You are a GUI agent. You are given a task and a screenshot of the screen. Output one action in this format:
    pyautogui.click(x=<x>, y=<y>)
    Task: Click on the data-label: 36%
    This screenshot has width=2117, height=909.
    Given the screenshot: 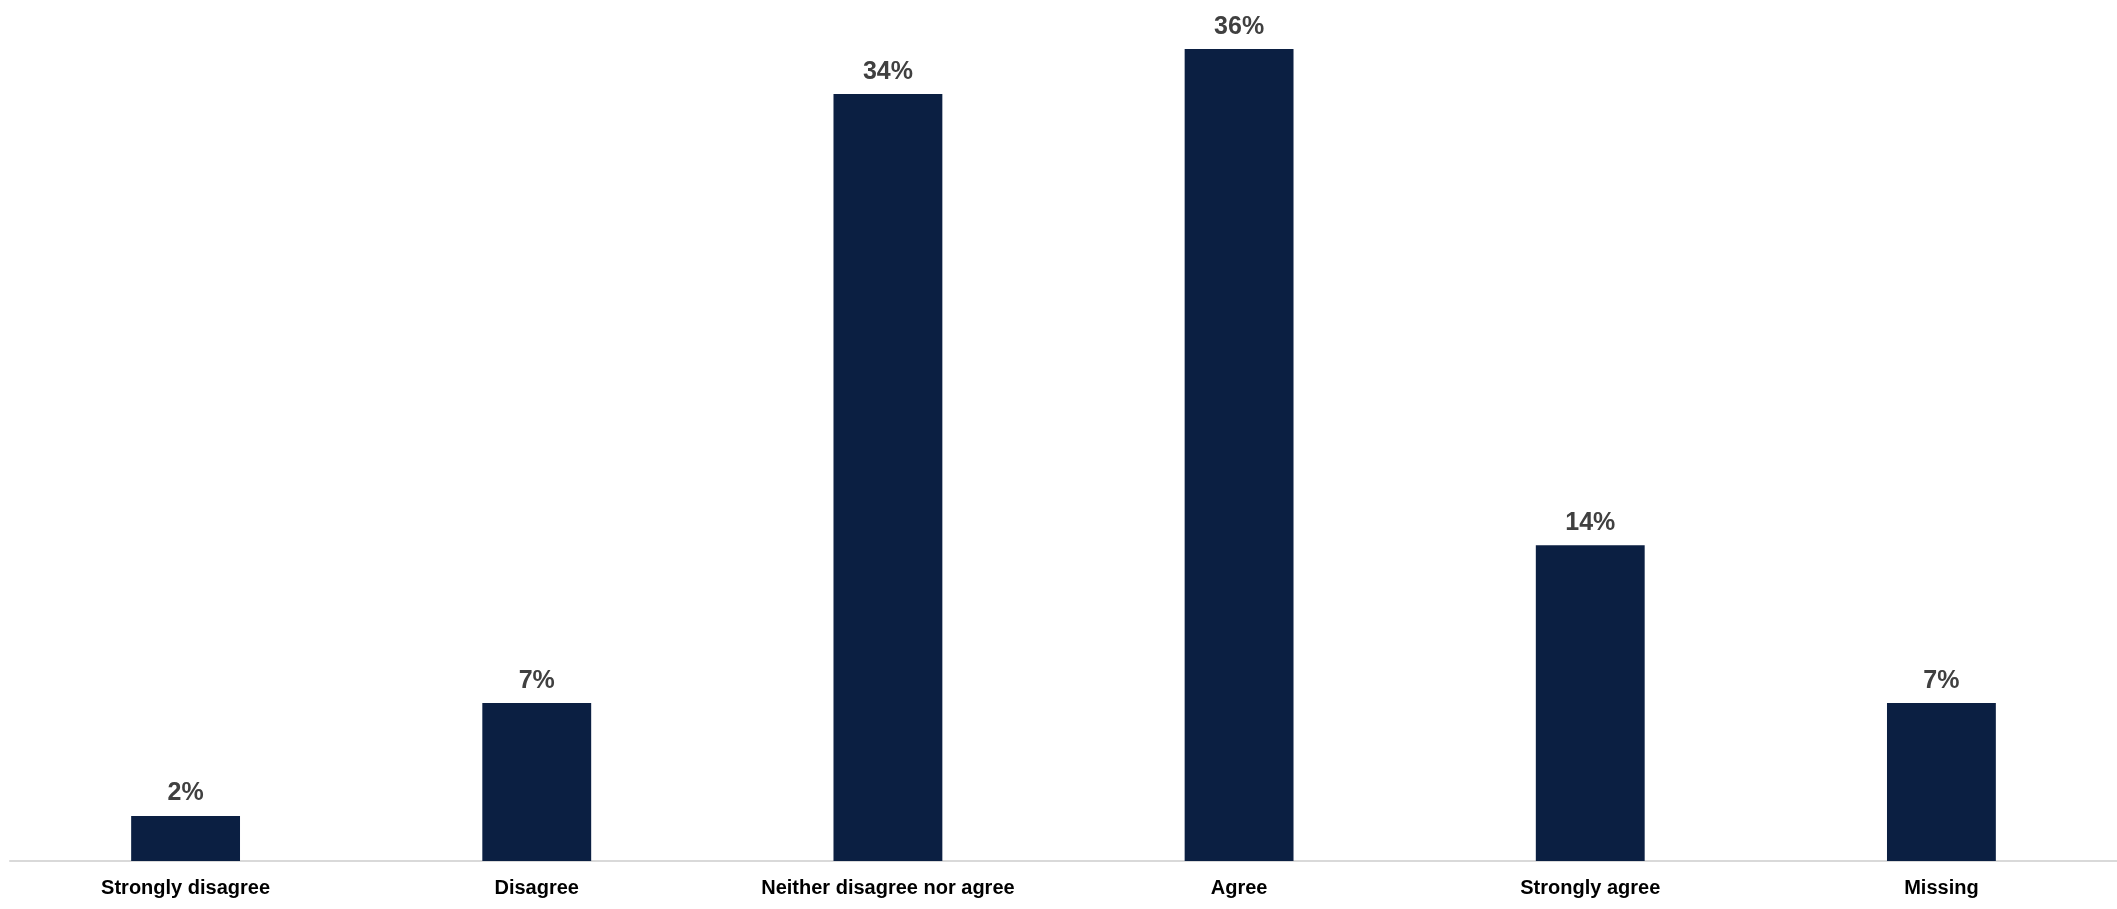 What is the action you would take?
    pyautogui.click(x=1239, y=24)
    